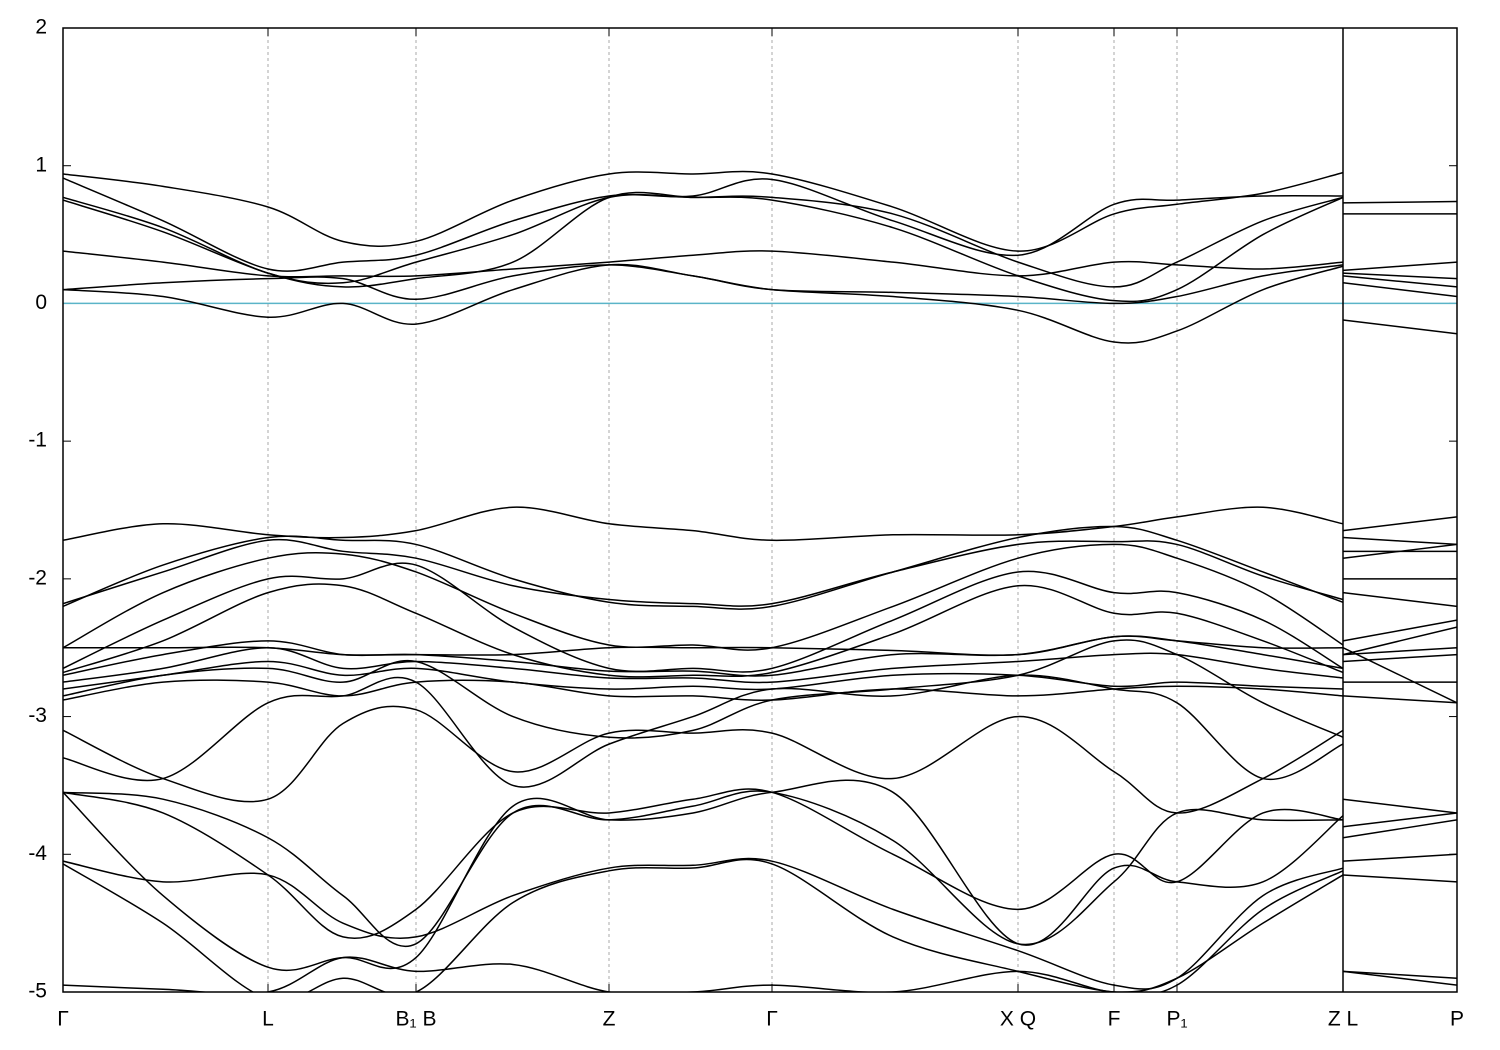 Image resolution: width=1500 pixels, height=1050 pixels. What do you see at coordinates (268, 1019) in the screenshot?
I see `x-tick-label: L` at bounding box center [268, 1019].